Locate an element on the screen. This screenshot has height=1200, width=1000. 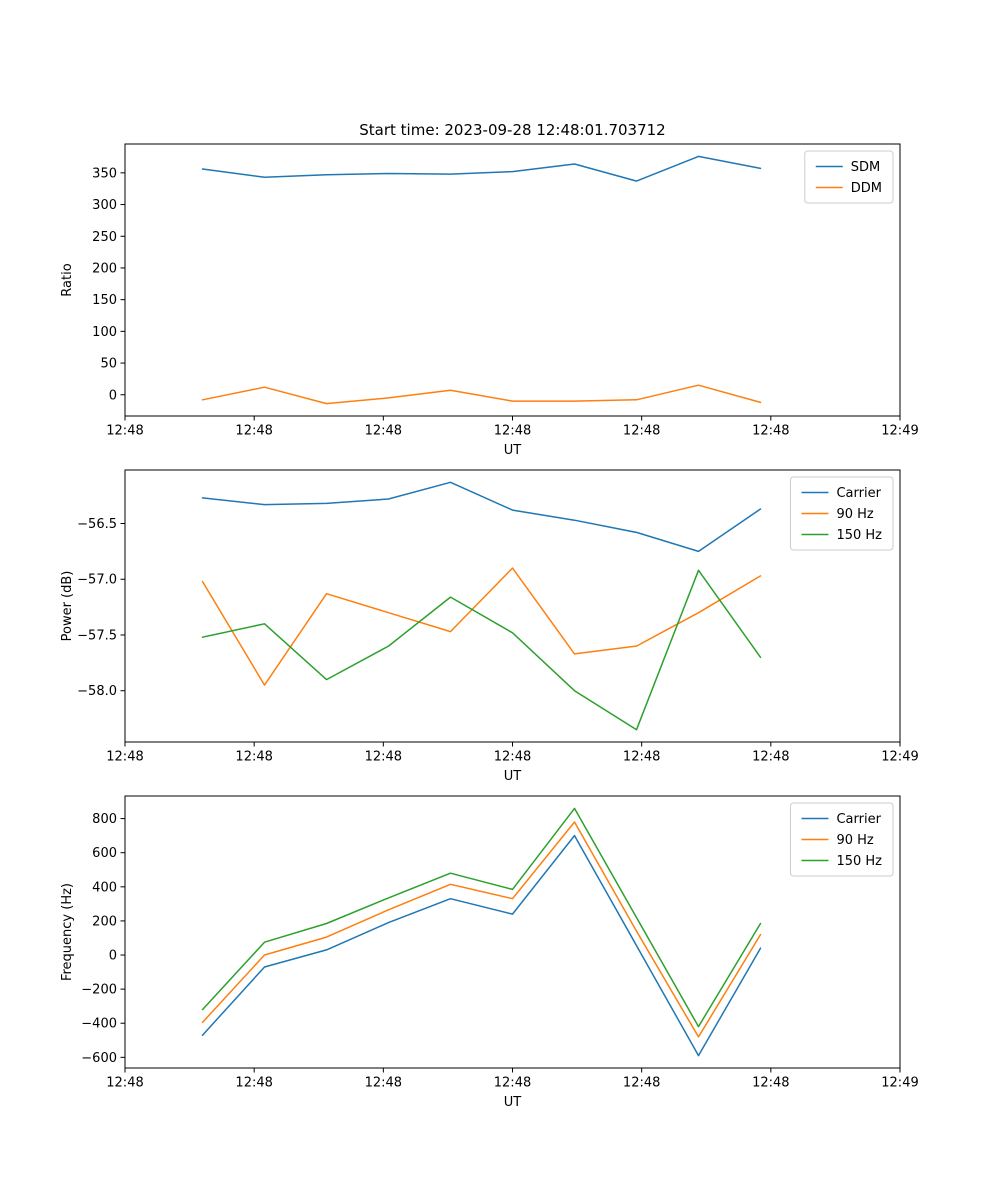
y-axis-label: Frequency (Hz) is located at coordinates (67, 932).